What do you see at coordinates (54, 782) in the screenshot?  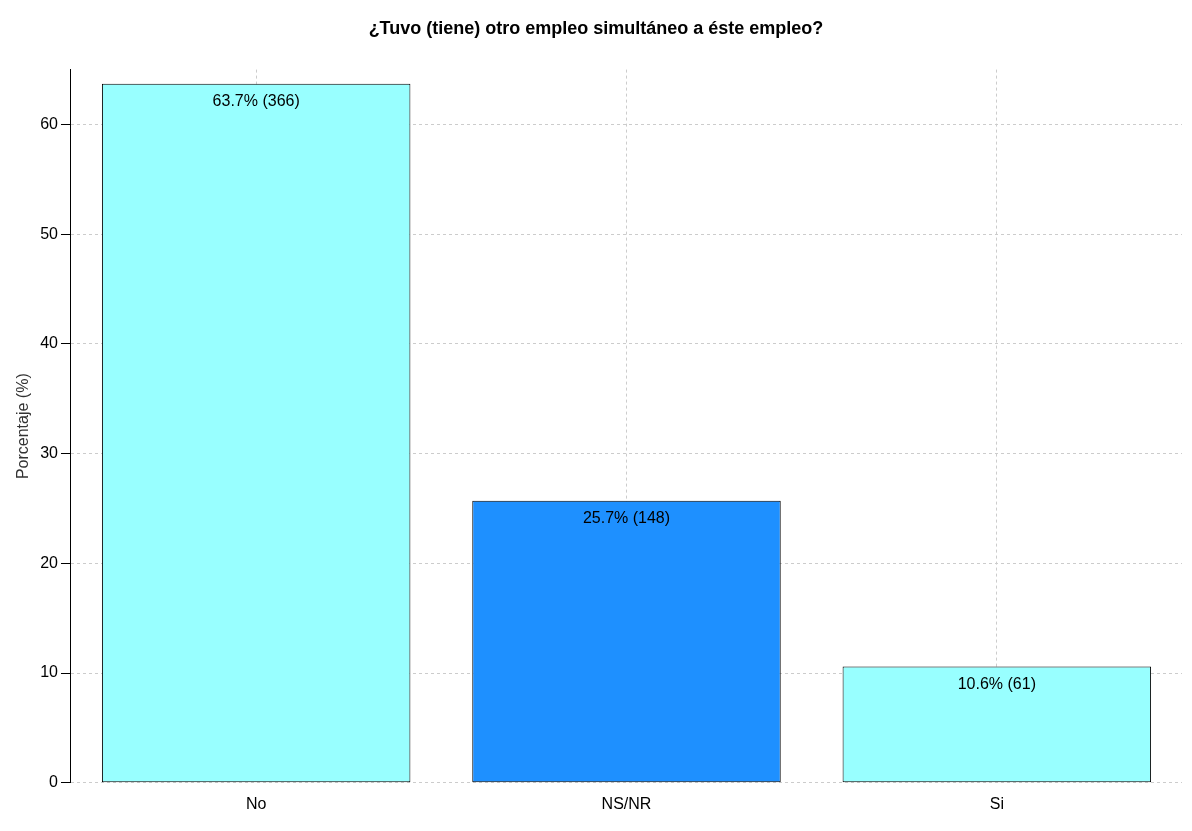 I see `y-tick-label: 0` at bounding box center [54, 782].